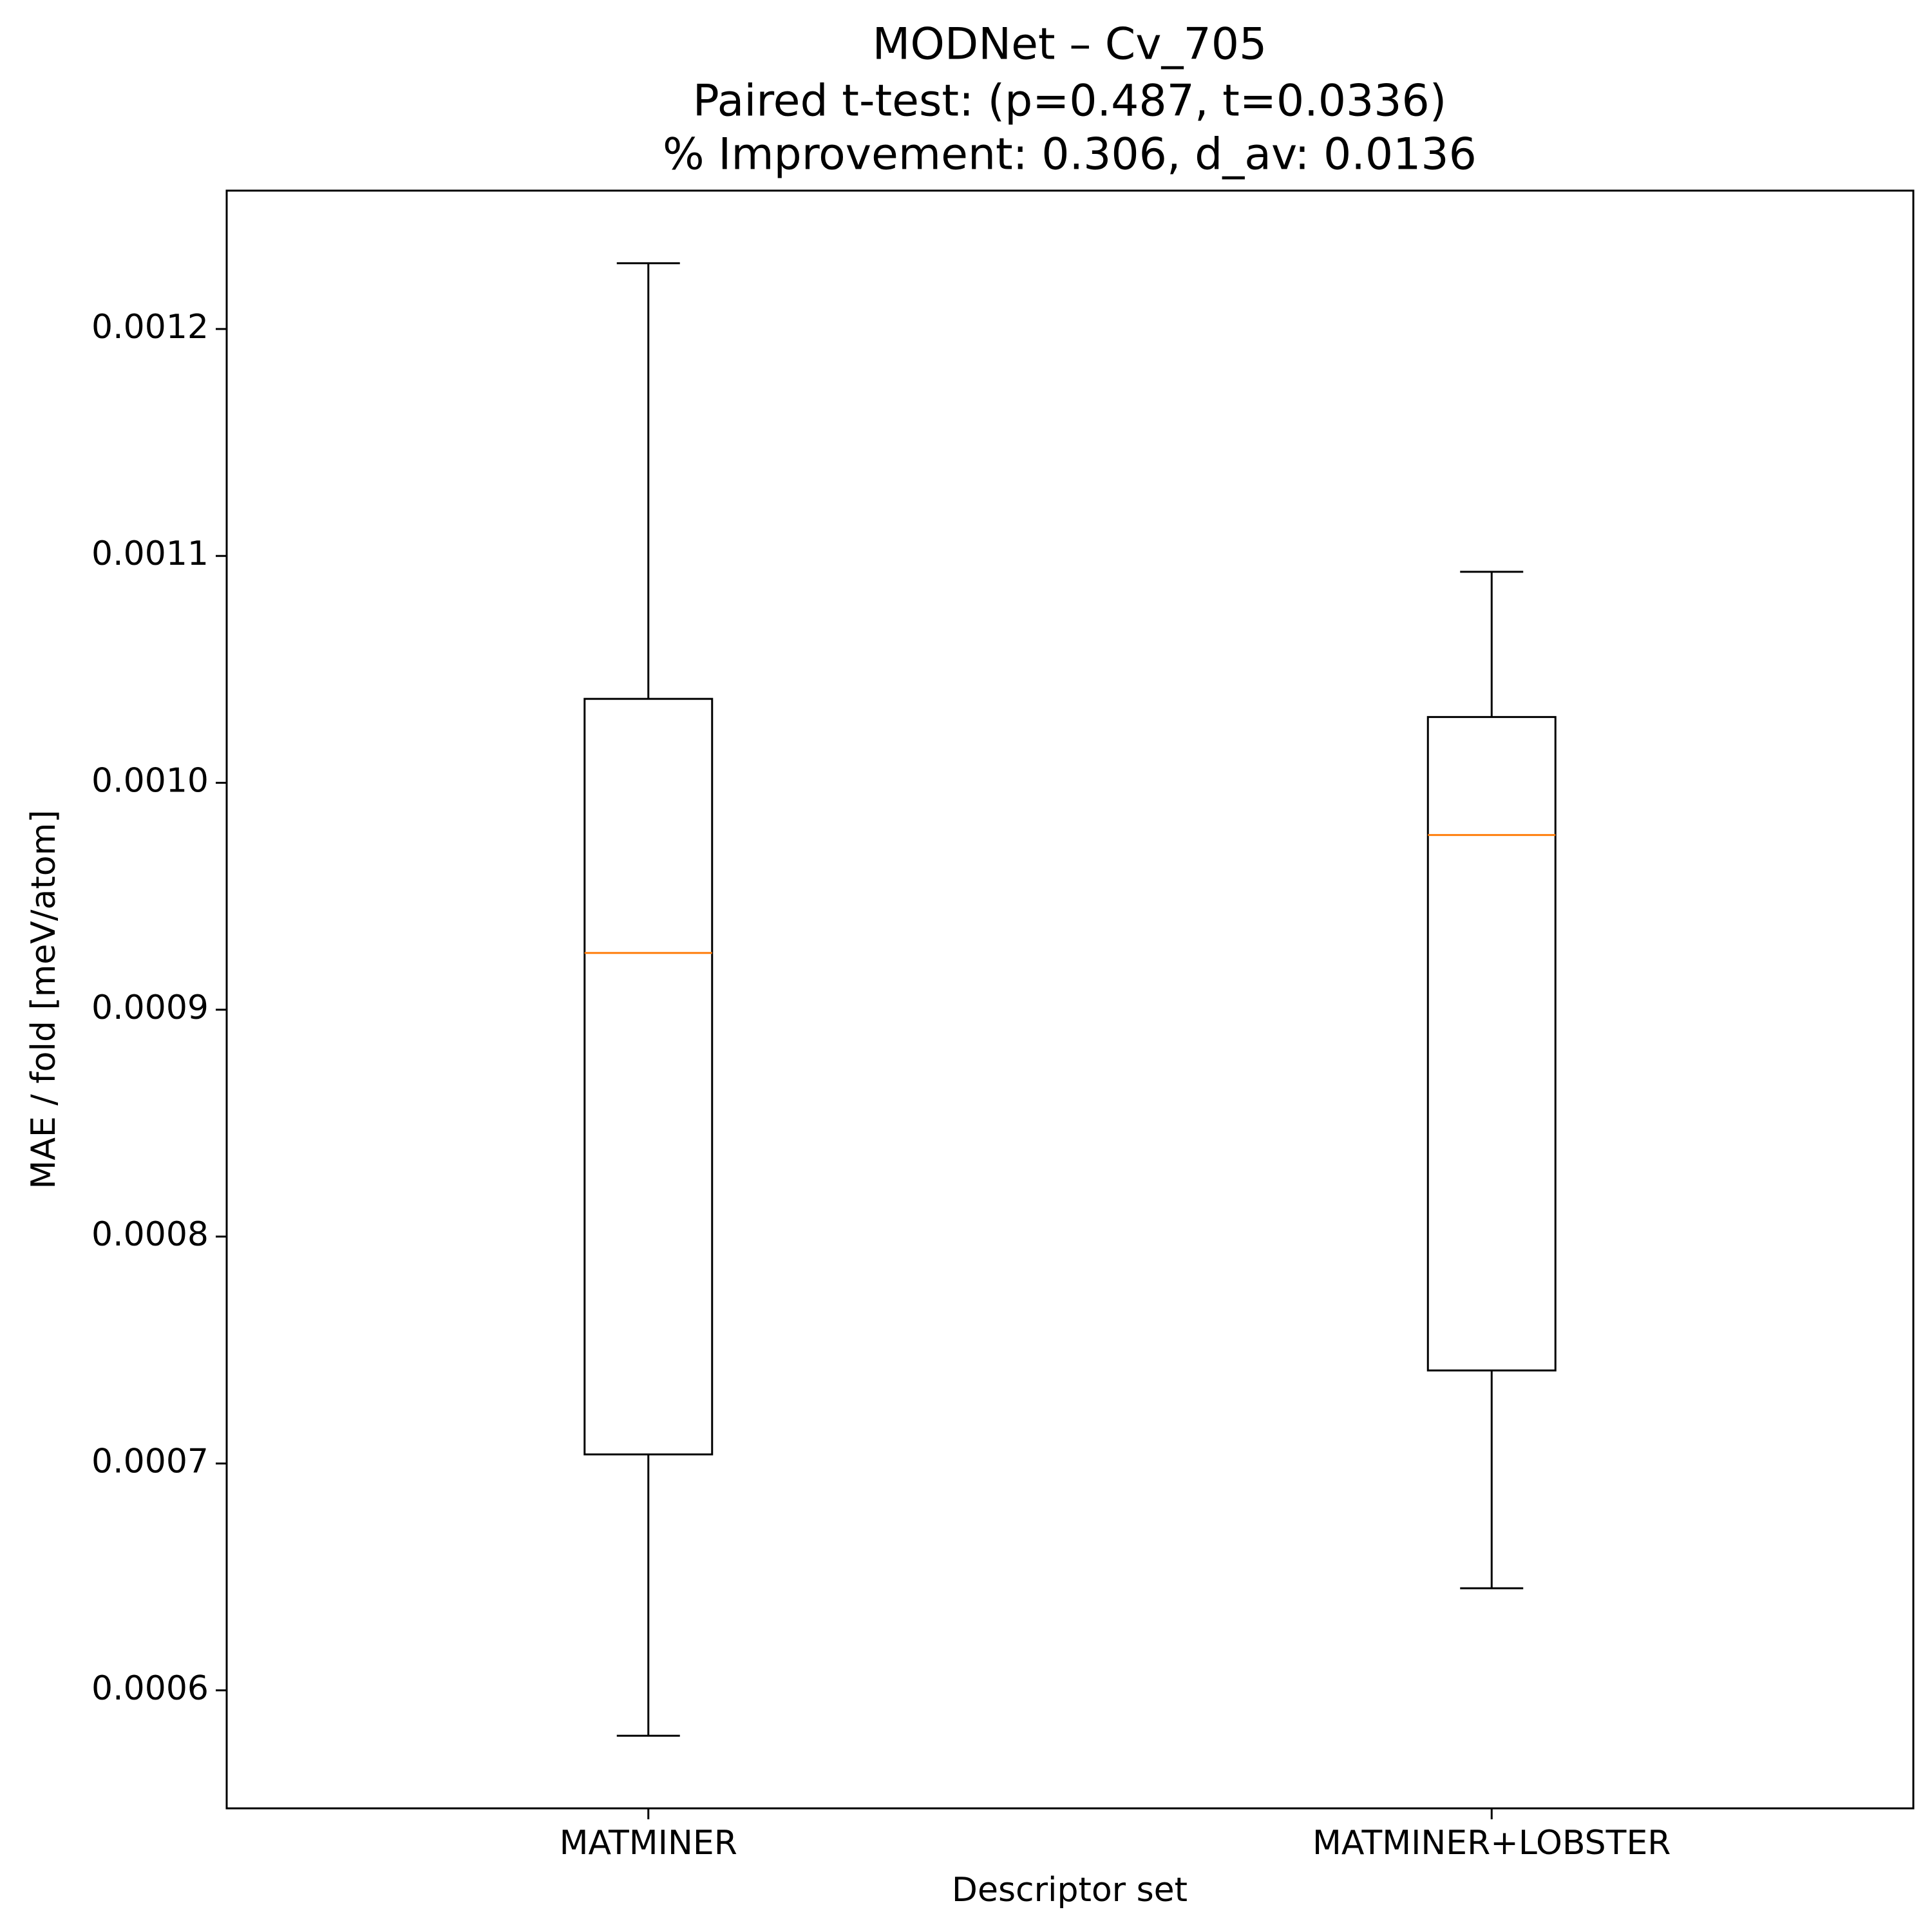 This screenshot has width=1932, height=1932. I want to click on y-tick-label: 0.0012, so click(150, 327).